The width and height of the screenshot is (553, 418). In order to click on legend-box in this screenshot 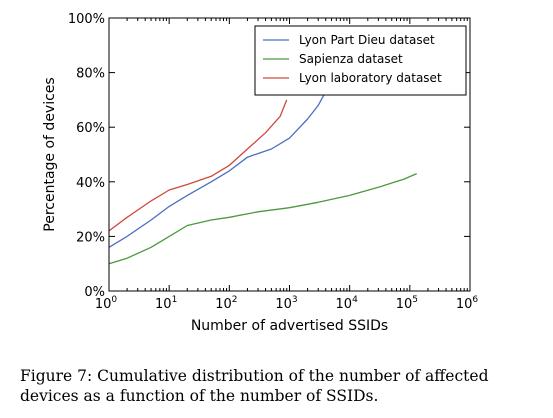, I will do `click(360, 60)`.